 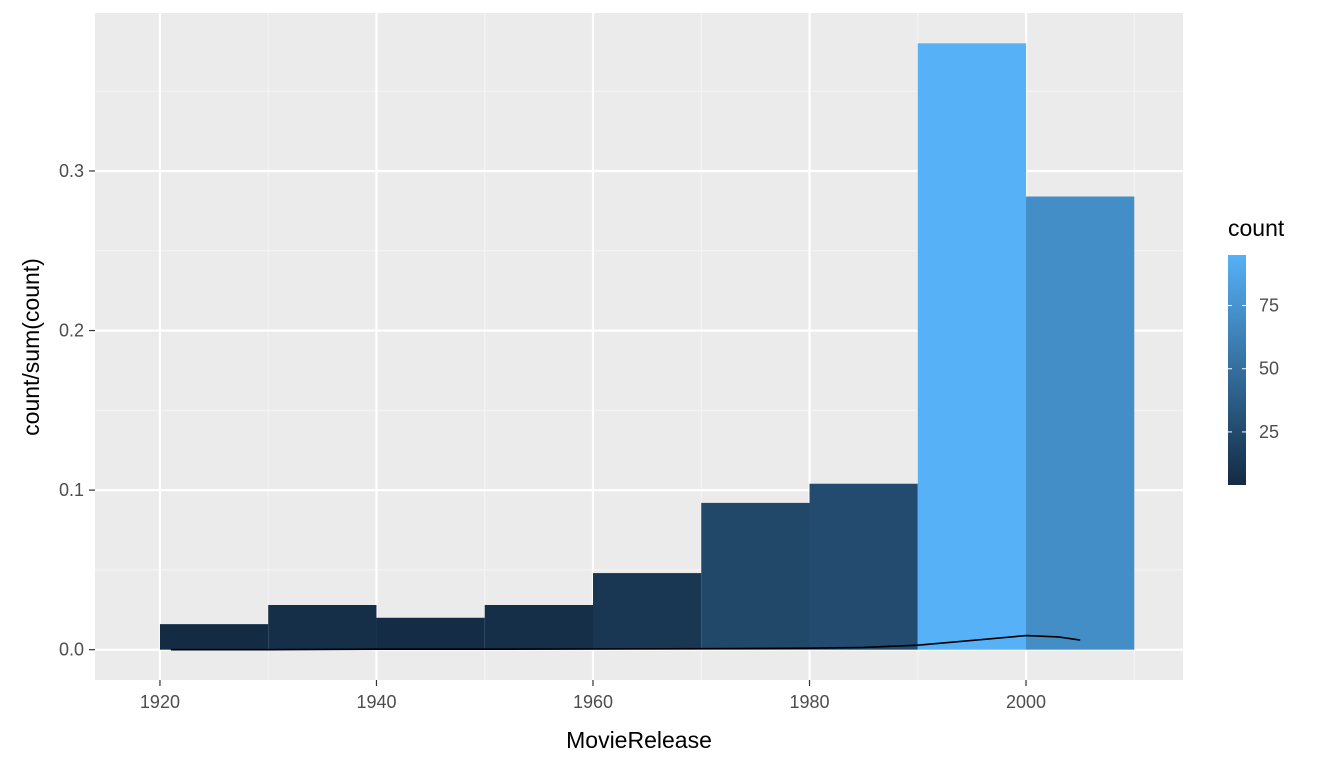 What do you see at coordinates (71, 650) in the screenshot?
I see `y-tick-label: 0.0` at bounding box center [71, 650].